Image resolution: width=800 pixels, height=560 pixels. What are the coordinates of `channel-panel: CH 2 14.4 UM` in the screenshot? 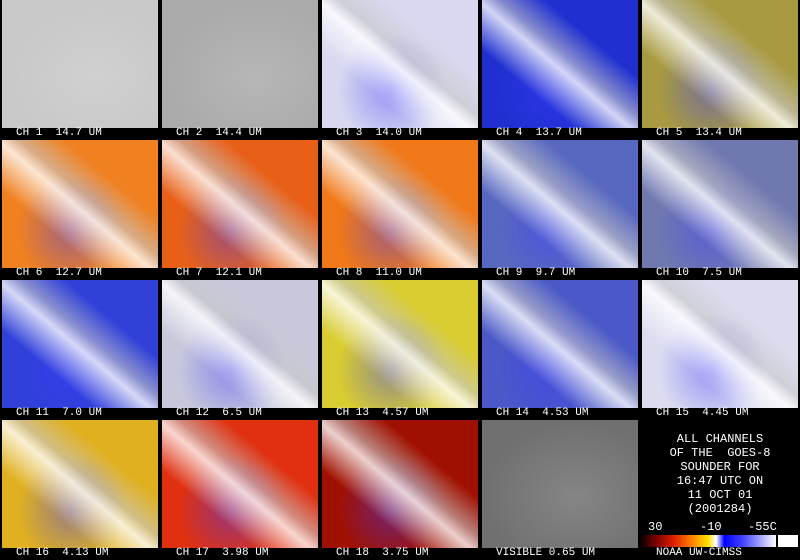 It's located at (240, 70).